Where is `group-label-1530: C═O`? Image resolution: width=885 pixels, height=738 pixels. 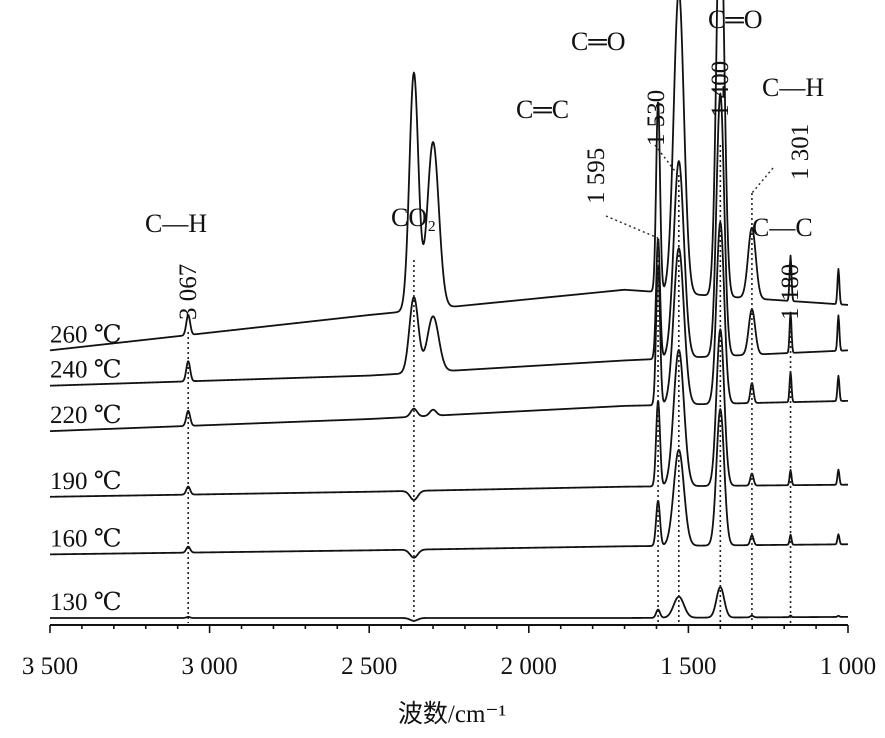
group-label-1530: C═O is located at coordinates (598, 41).